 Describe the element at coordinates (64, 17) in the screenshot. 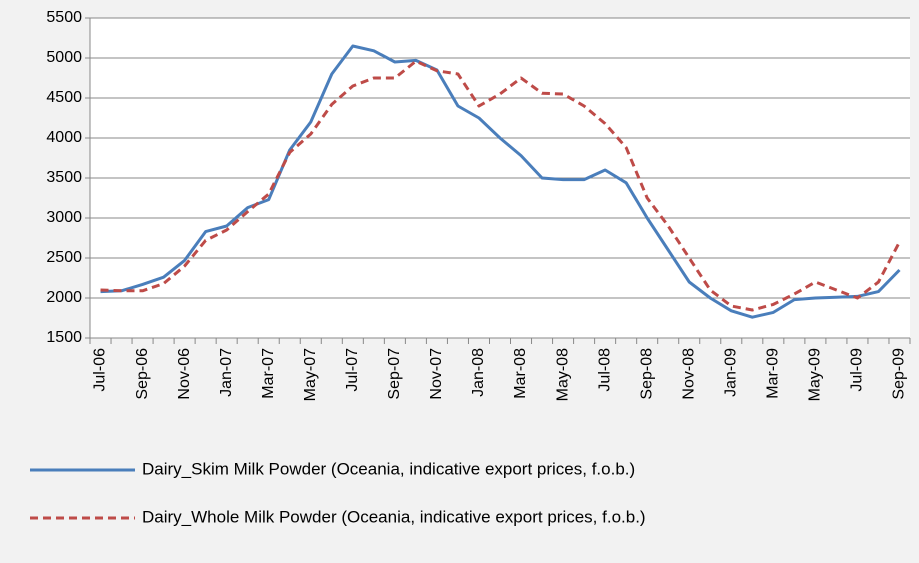

I see `y-tick-label: 5500` at that location.